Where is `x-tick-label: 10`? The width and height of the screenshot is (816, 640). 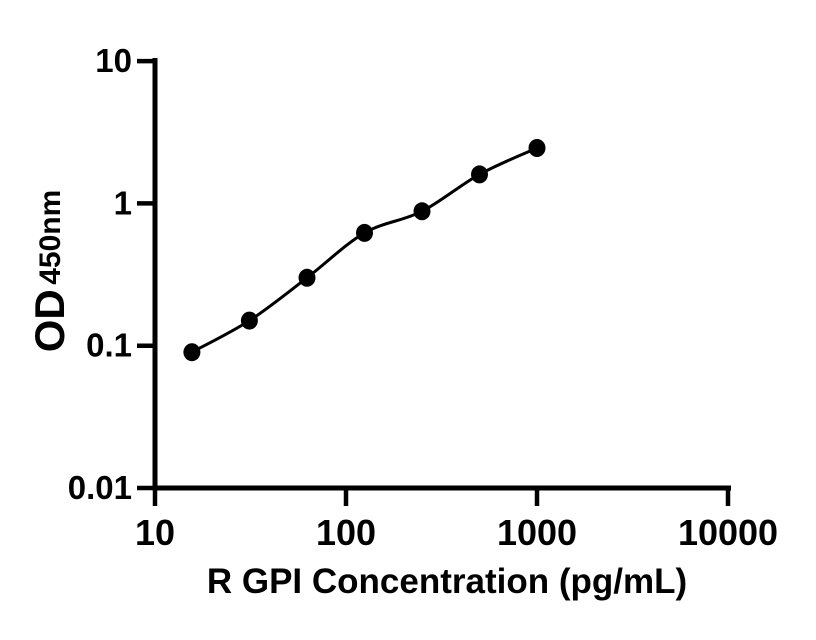
x-tick-label: 10 is located at coordinates (155, 532).